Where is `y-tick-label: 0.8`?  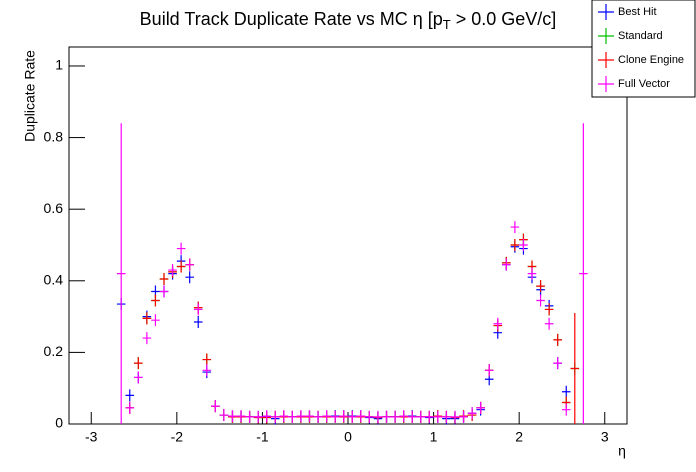 y-tick-label: 0.8 is located at coordinates (54, 136).